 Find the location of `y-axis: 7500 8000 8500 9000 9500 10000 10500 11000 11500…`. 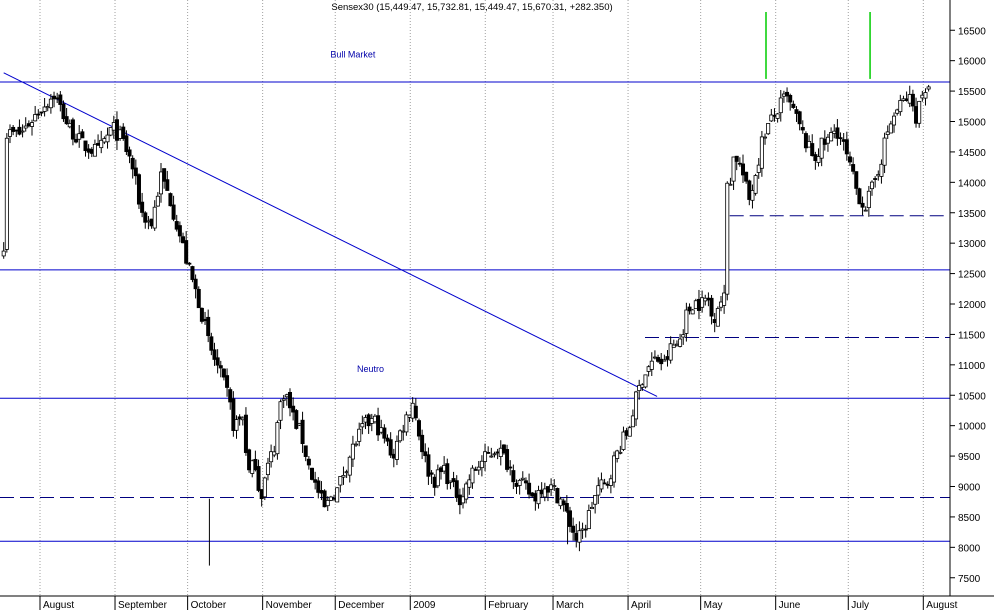

y-axis: 7500 8000 8500 9000 9500 10000 10500 11000 11500… is located at coordinates (967, 298).